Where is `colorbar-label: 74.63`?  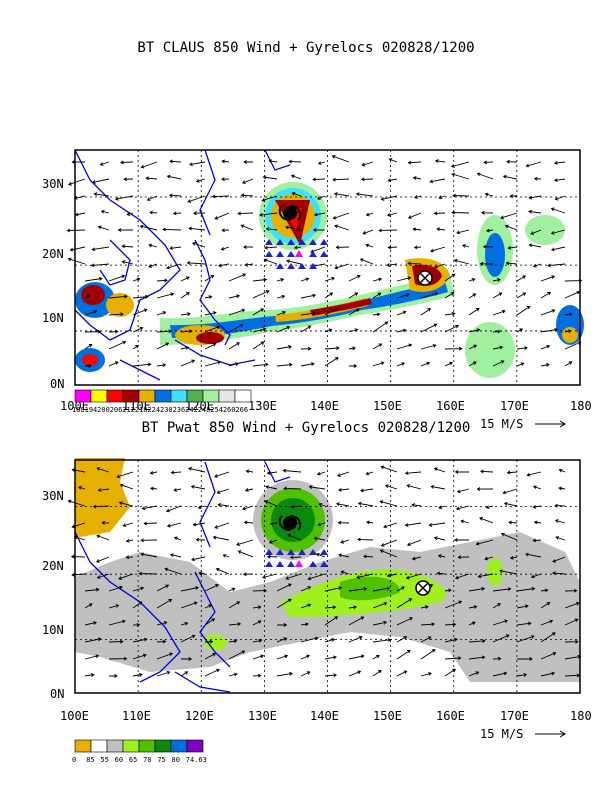
colorbar-label: 74.63 is located at coordinates (196, 760).